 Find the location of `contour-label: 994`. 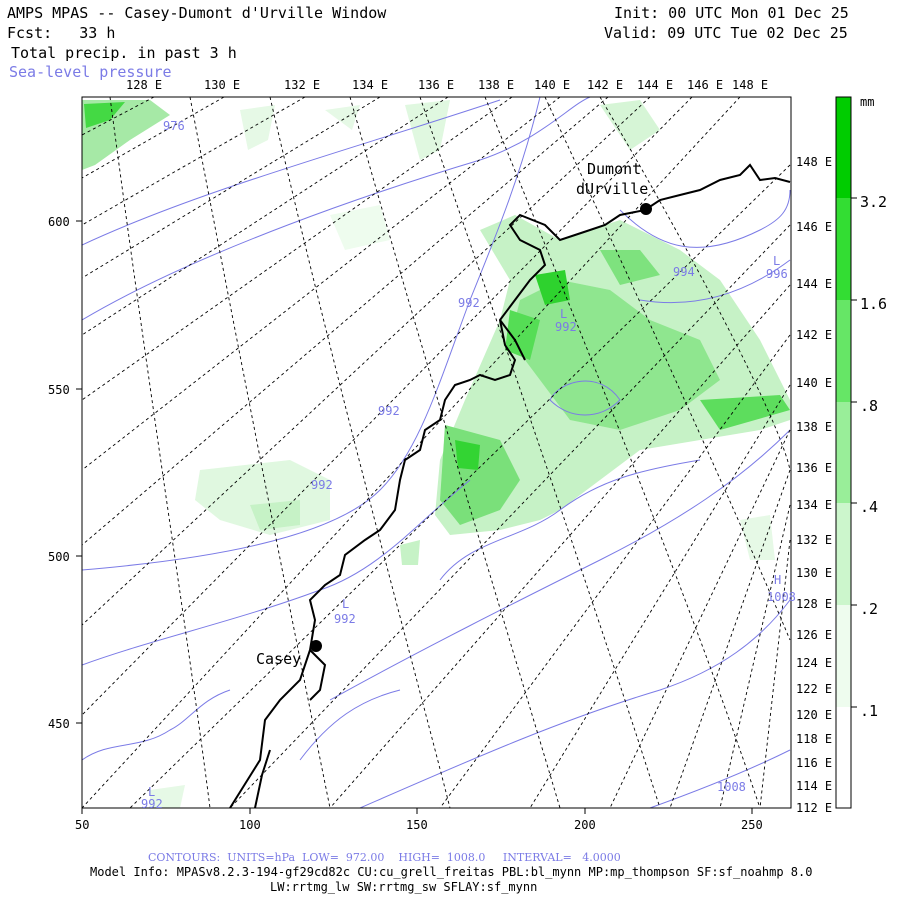

contour-label: 994 is located at coordinates (684, 272).